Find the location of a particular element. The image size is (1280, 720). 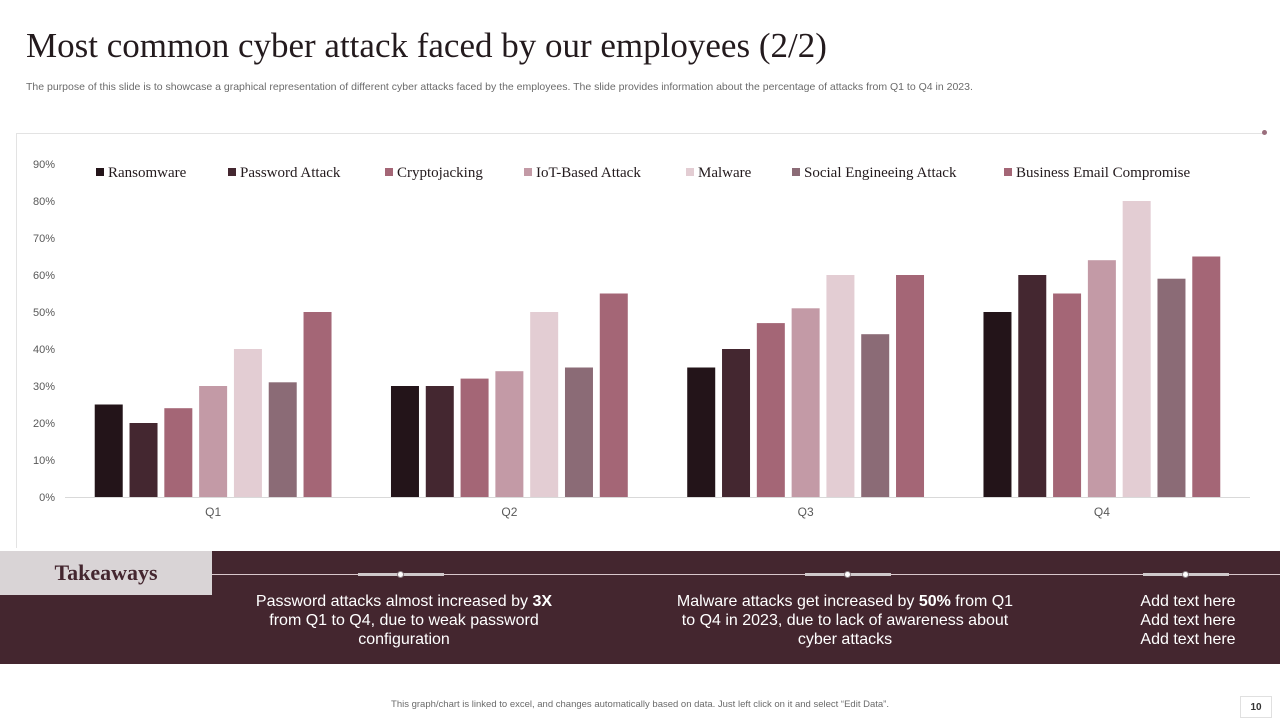

legend-label: Malware is located at coordinates (725, 173).